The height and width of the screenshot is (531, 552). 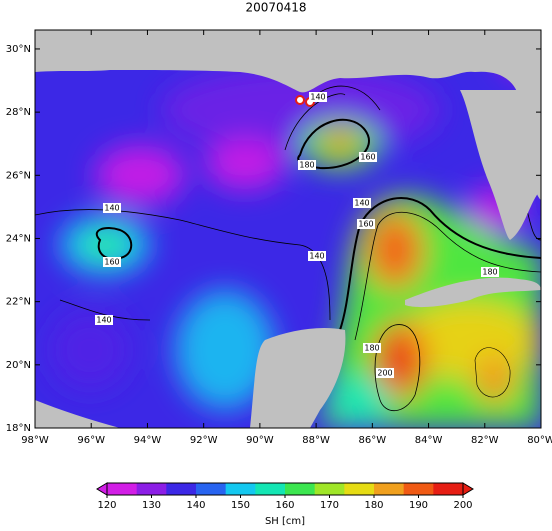 What do you see at coordinates (18, 175) in the screenshot?
I see `y-tick-label: 26°N` at bounding box center [18, 175].